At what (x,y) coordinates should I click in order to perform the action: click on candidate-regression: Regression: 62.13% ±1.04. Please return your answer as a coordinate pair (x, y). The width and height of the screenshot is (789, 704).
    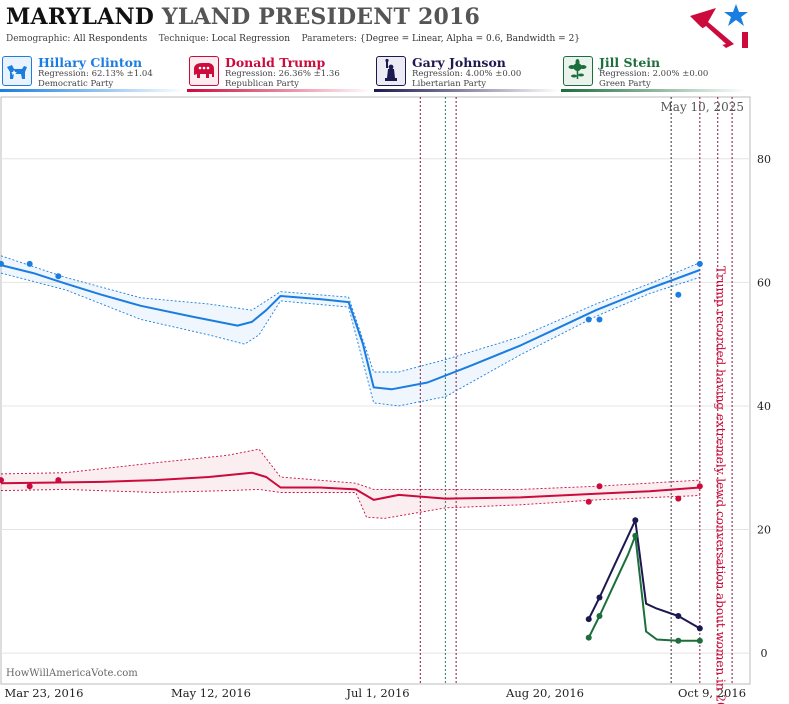
    Looking at the image, I should click on (95, 74).